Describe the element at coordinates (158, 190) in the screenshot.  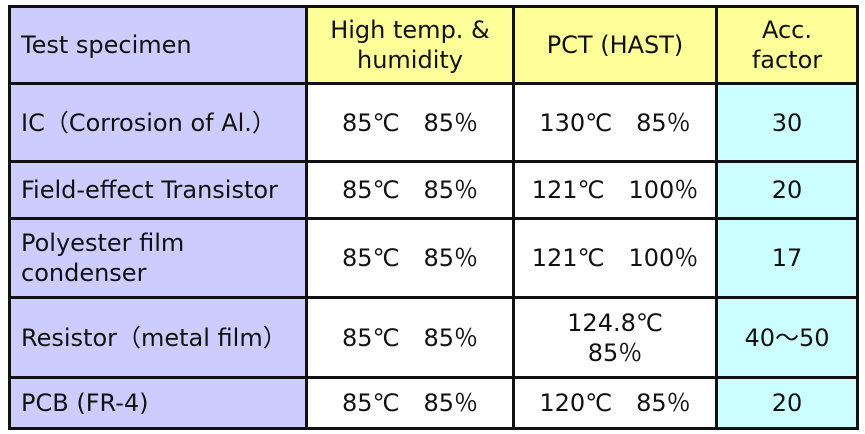
I see `specimen-cell: Field-effect Transistor` at that location.